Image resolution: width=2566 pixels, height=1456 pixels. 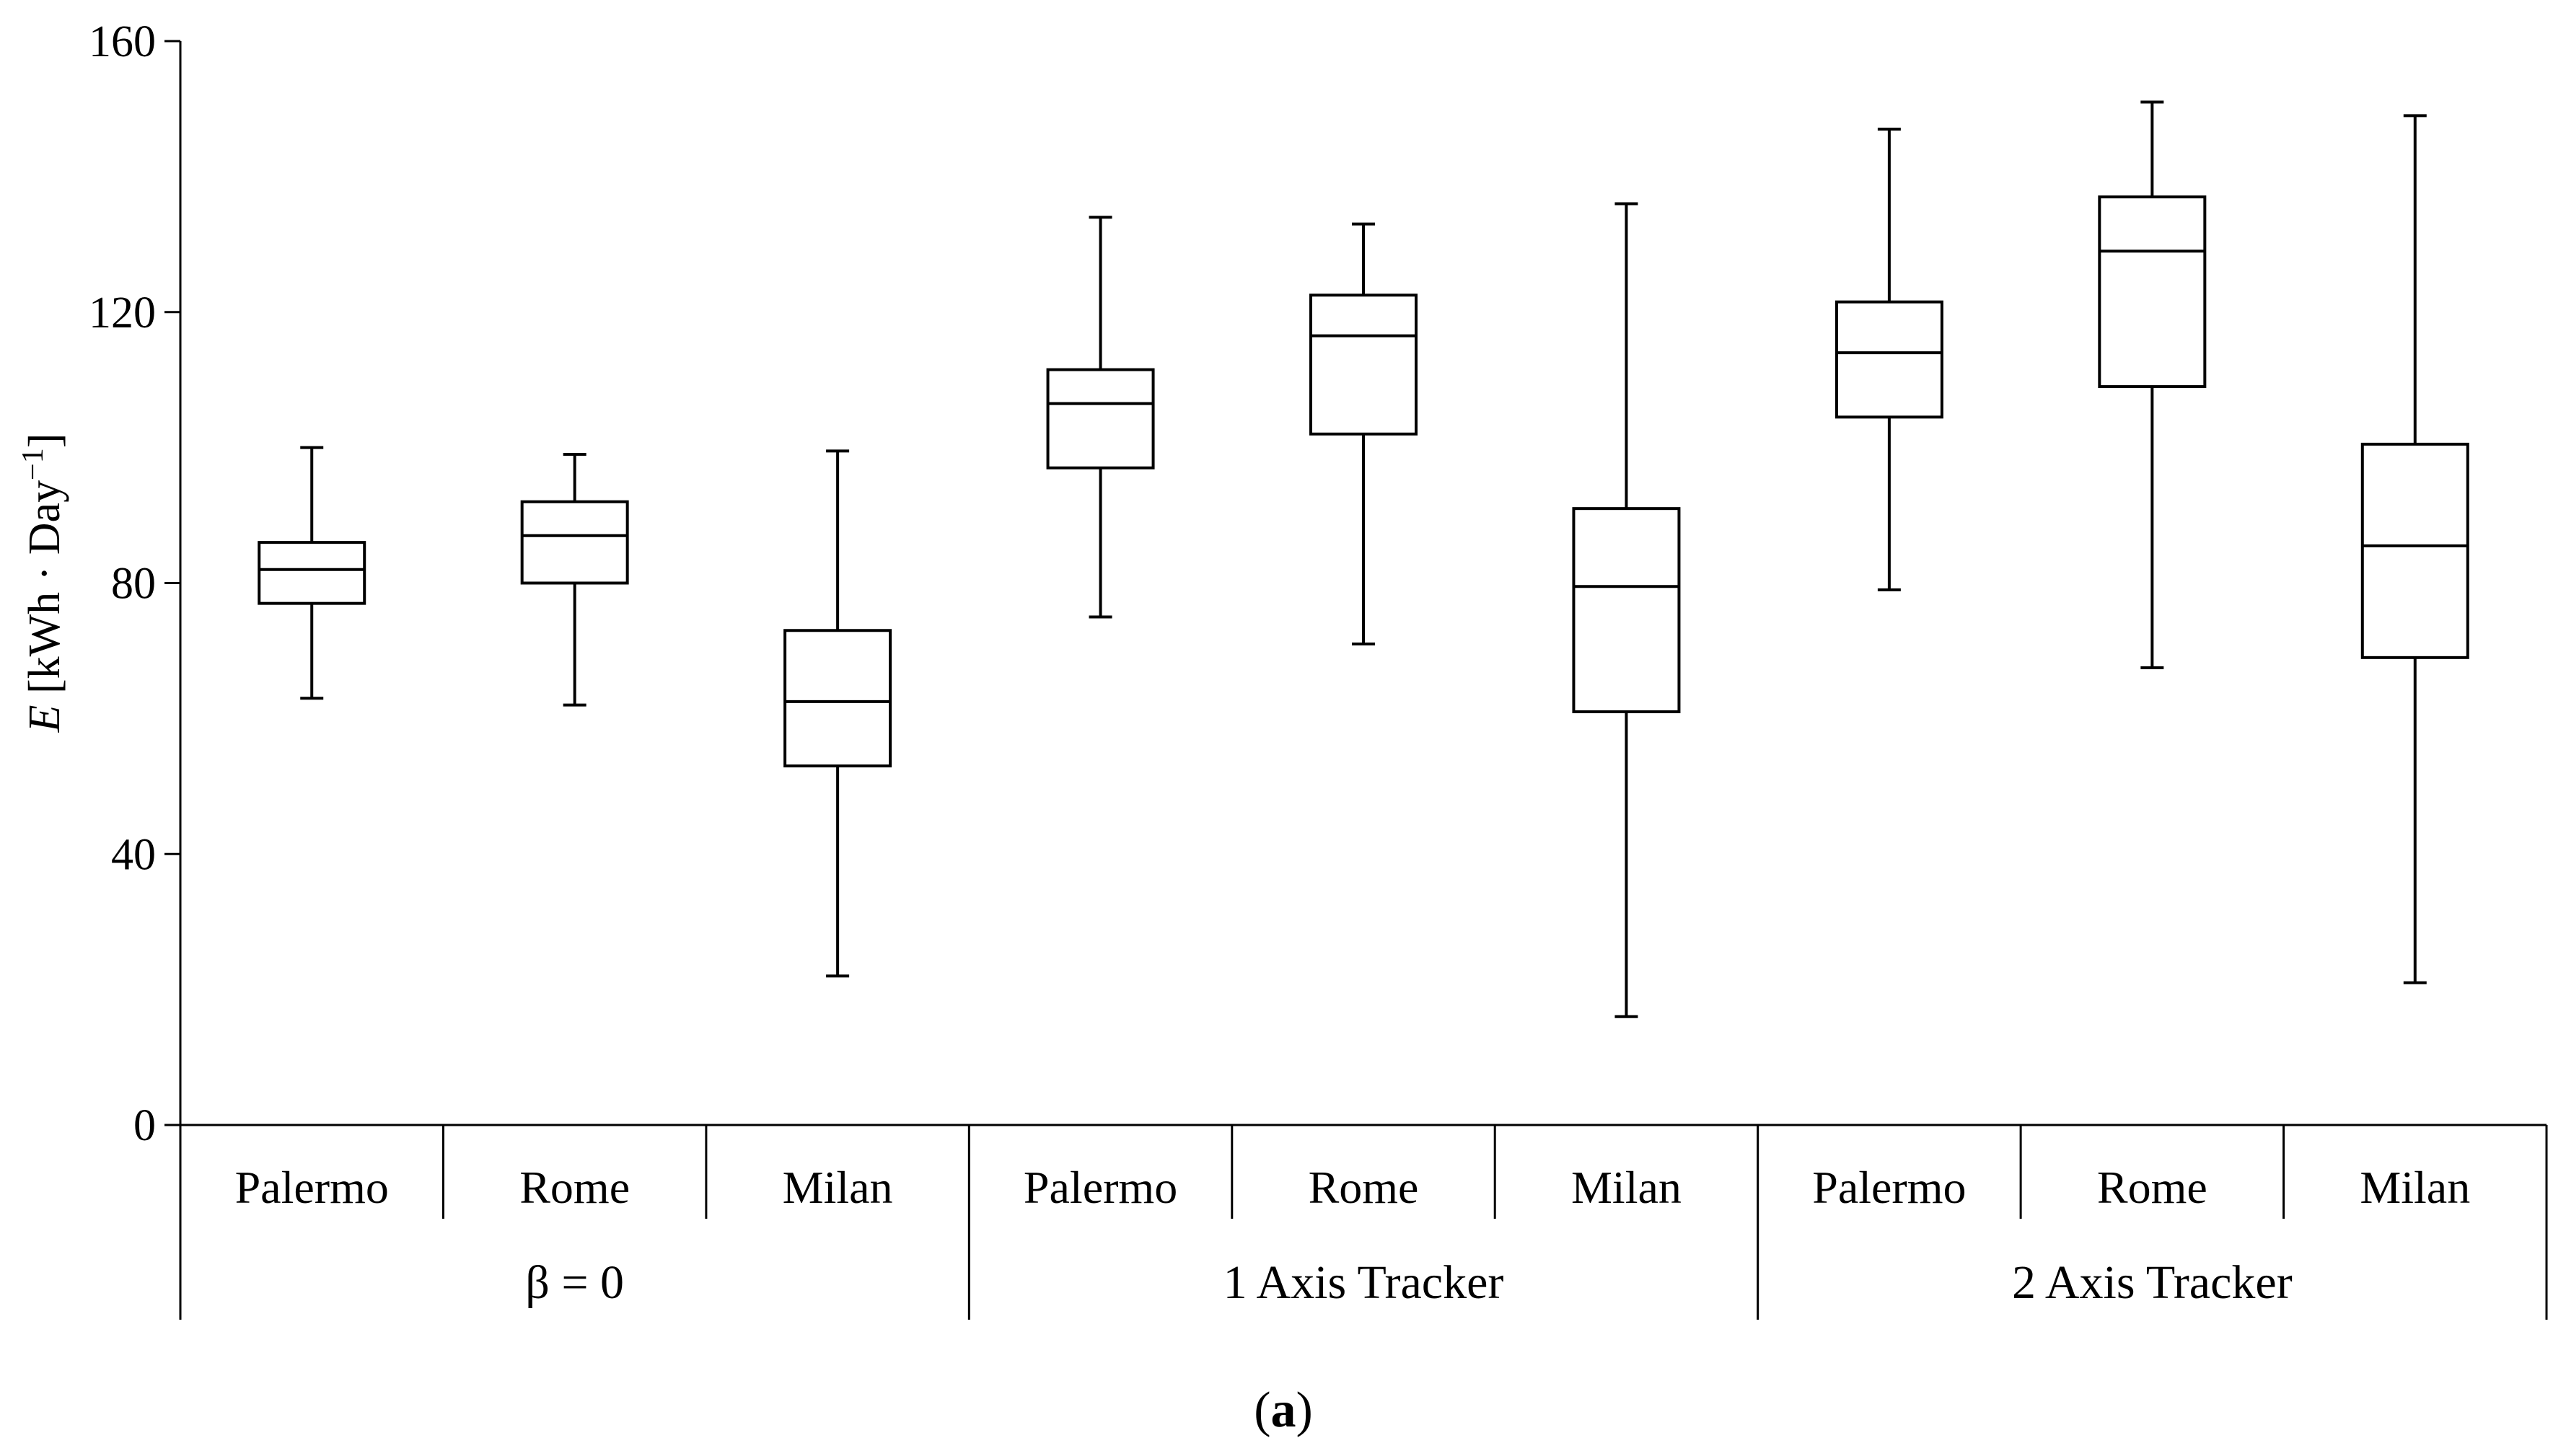 What do you see at coordinates (1304, 1410) in the screenshot?
I see `panel-label-close: )` at bounding box center [1304, 1410].